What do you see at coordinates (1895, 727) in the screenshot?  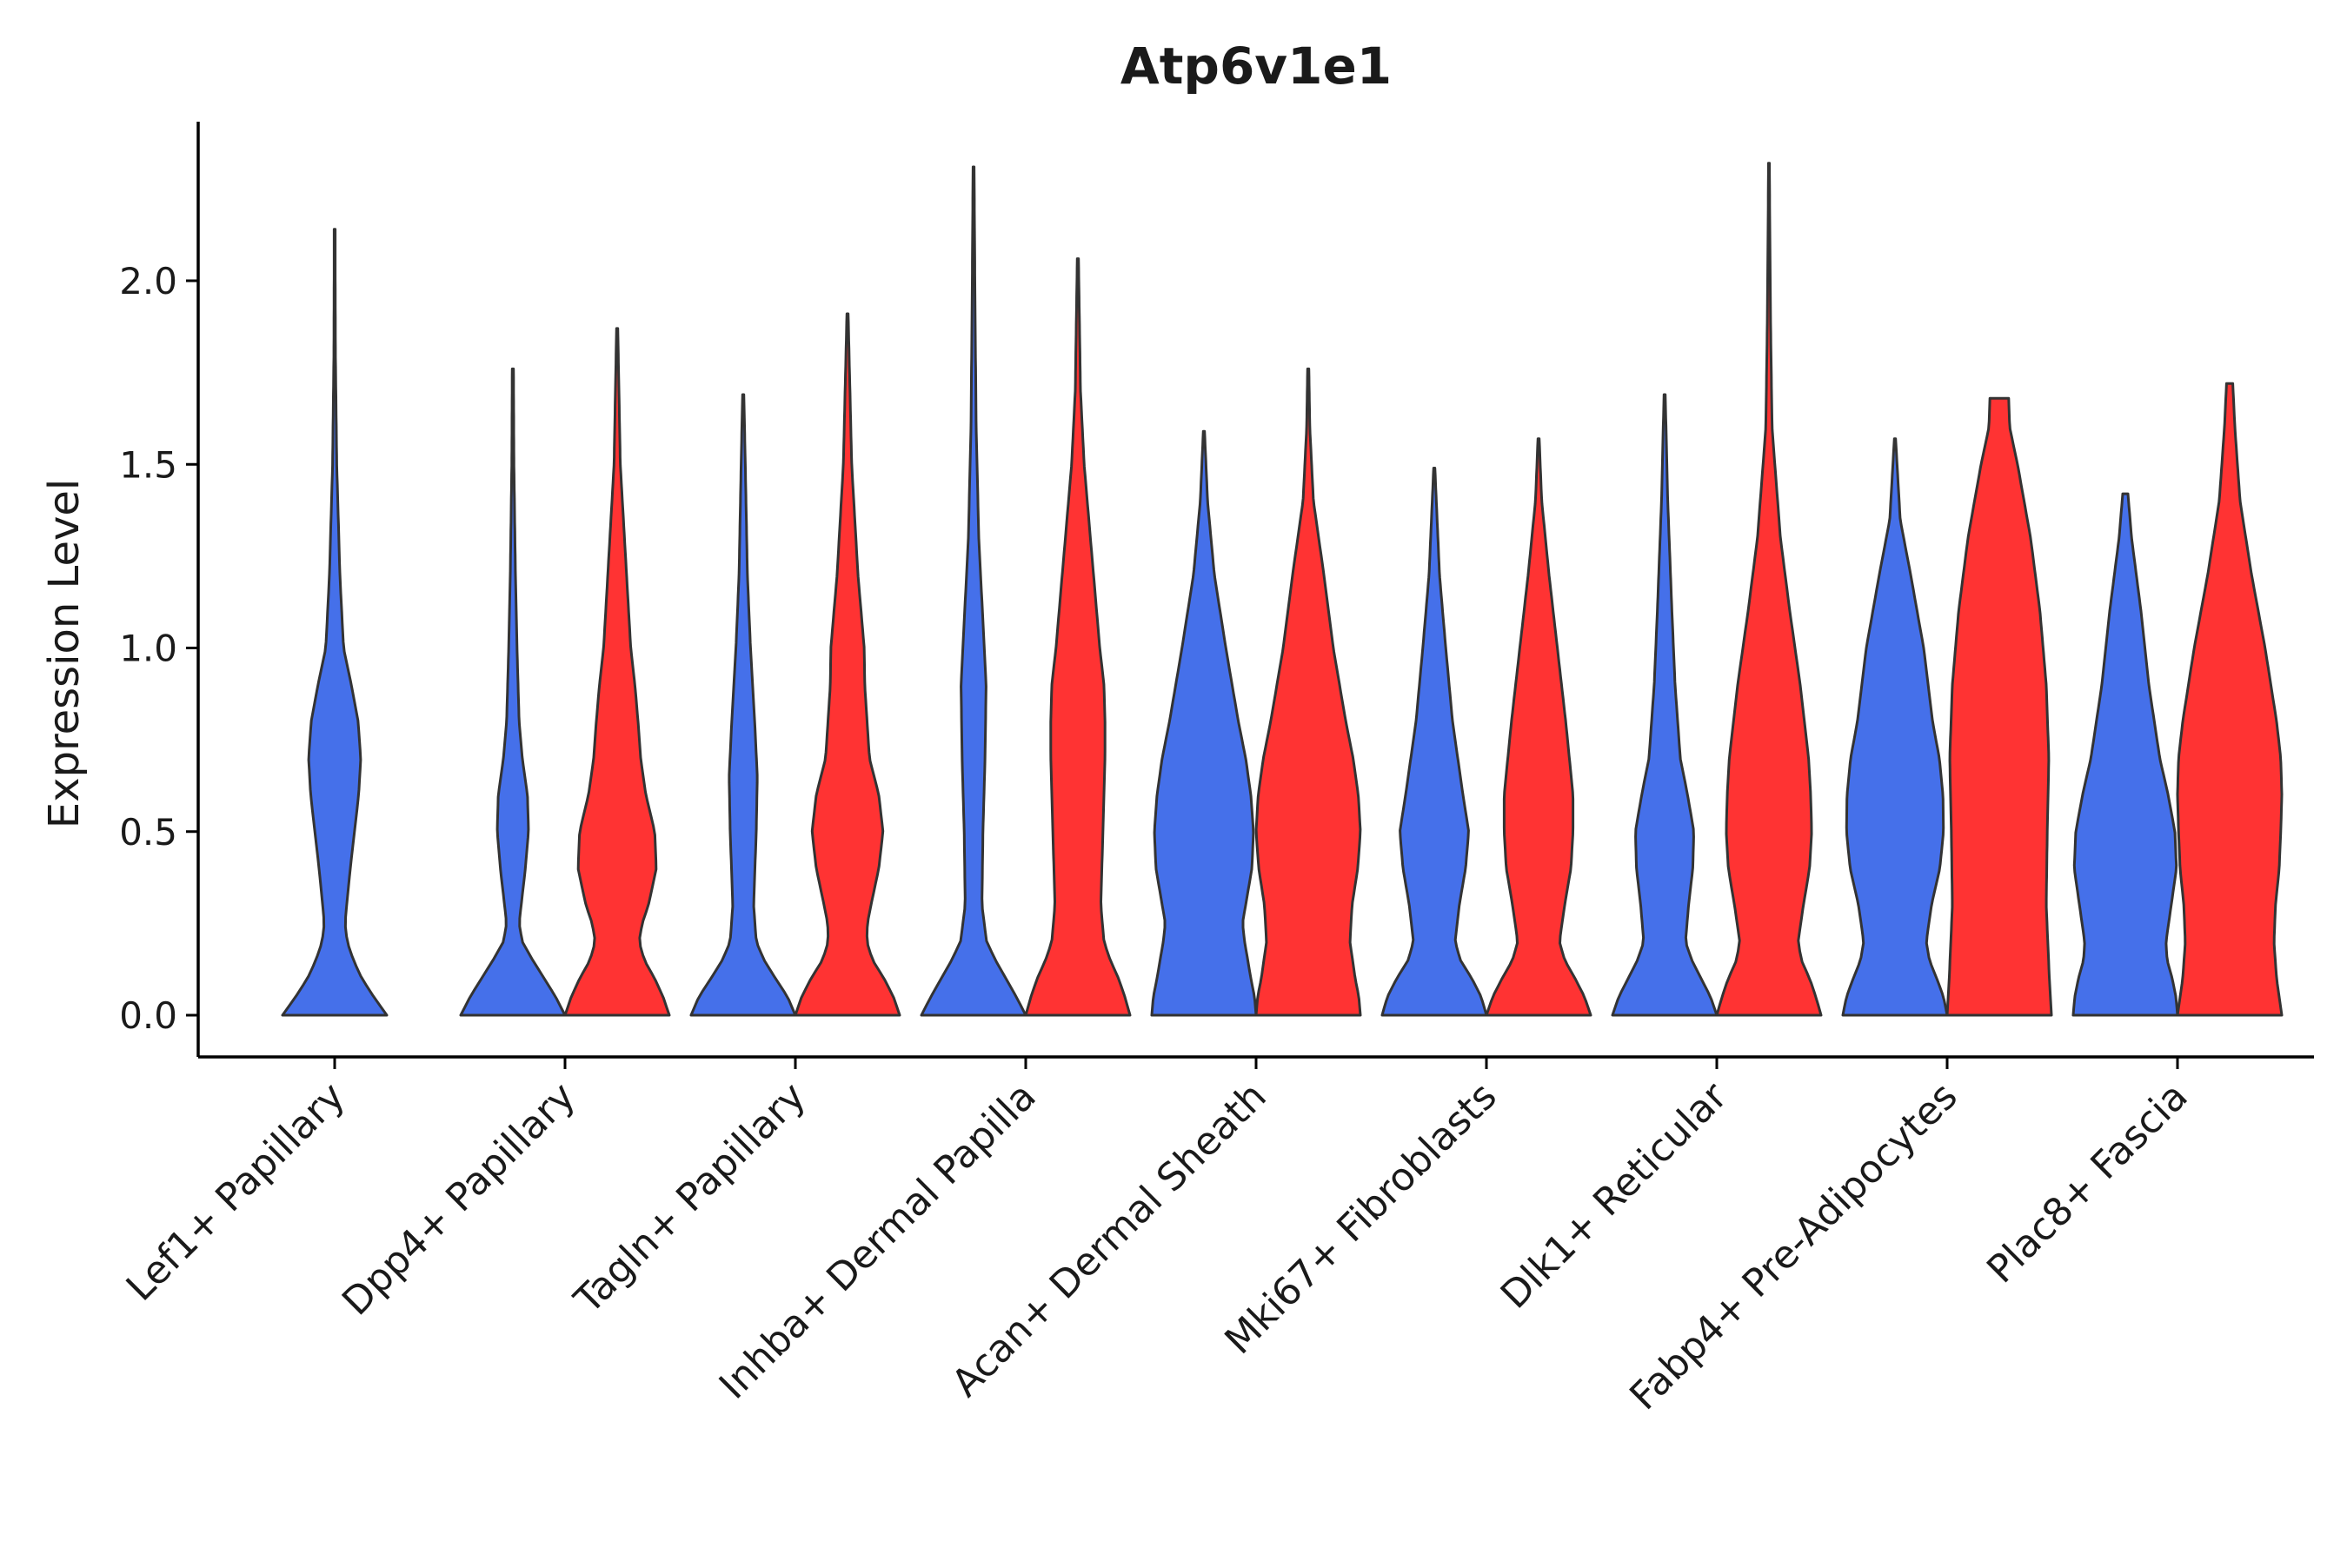 I see `violin-7-blue` at bounding box center [1895, 727].